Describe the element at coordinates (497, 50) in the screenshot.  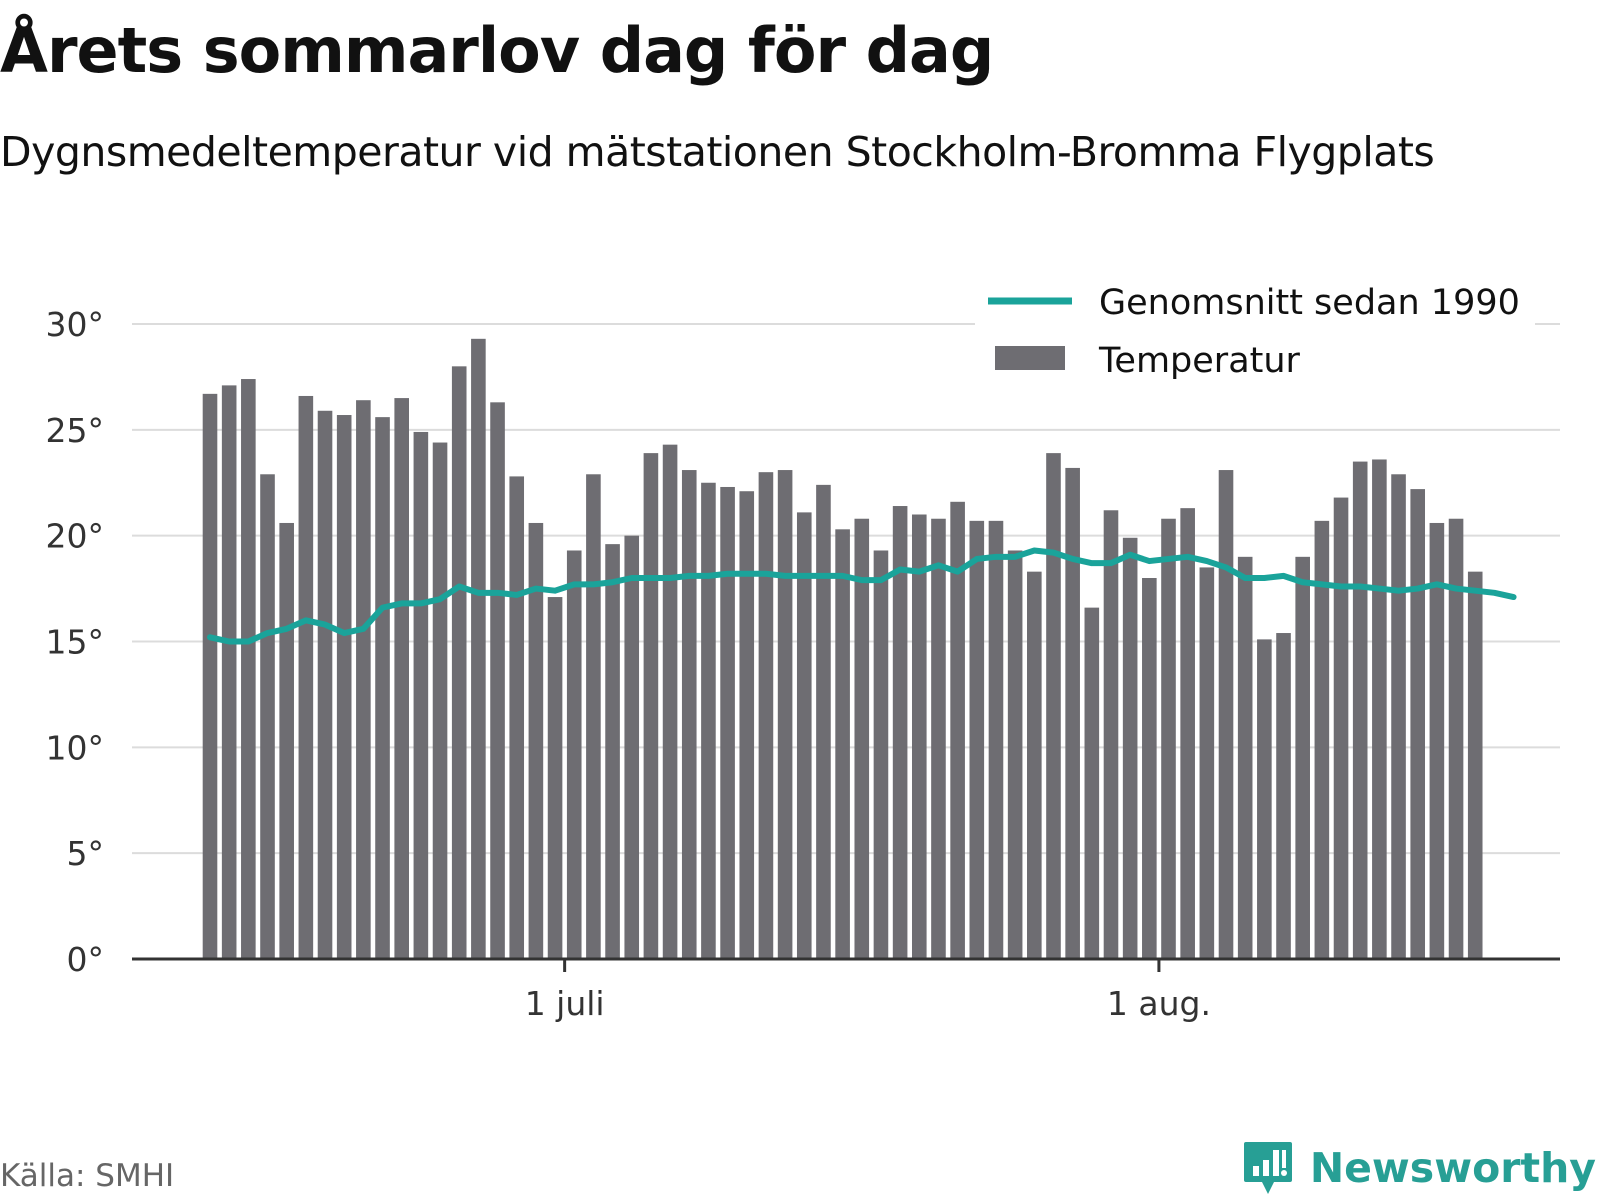
I see `chart-title: Årets sommarlov dag för dag` at that location.